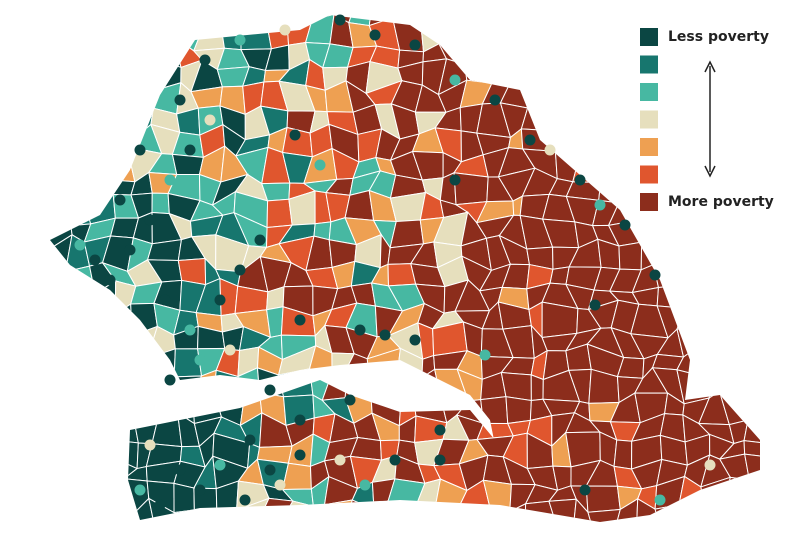  What do you see at coordinates (718, 37) in the screenshot?
I see `legend-top-label: Less poverty` at bounding box center [718, 37].